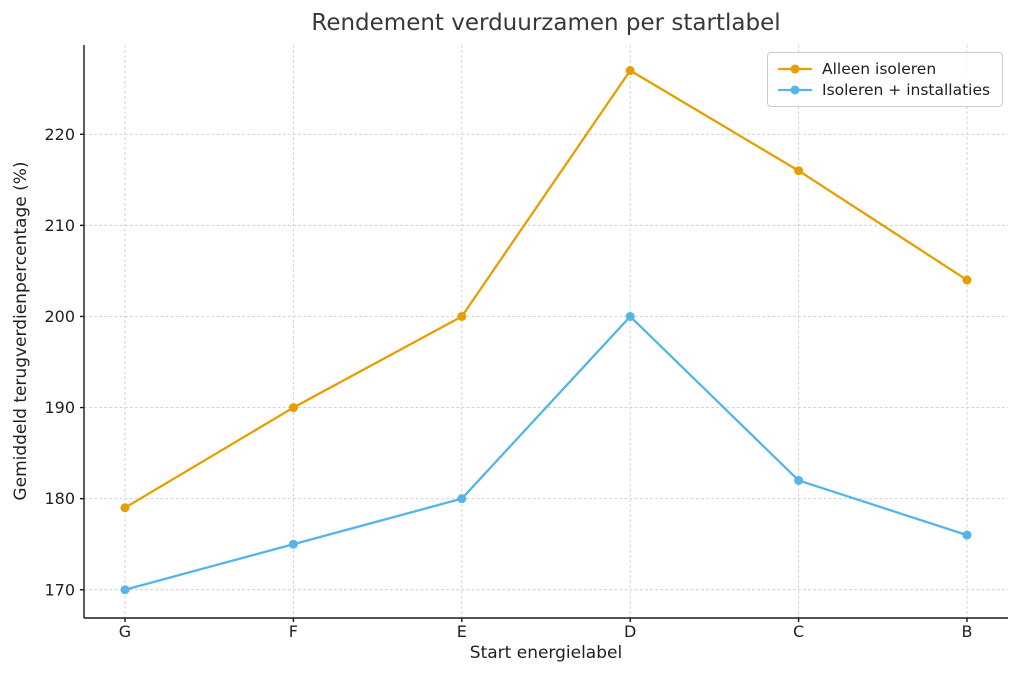 The width and height of the screenshot is (1024, 683). I want to click on chart-title: Rendement verduurzamen per startlabel, so click(546, 23).